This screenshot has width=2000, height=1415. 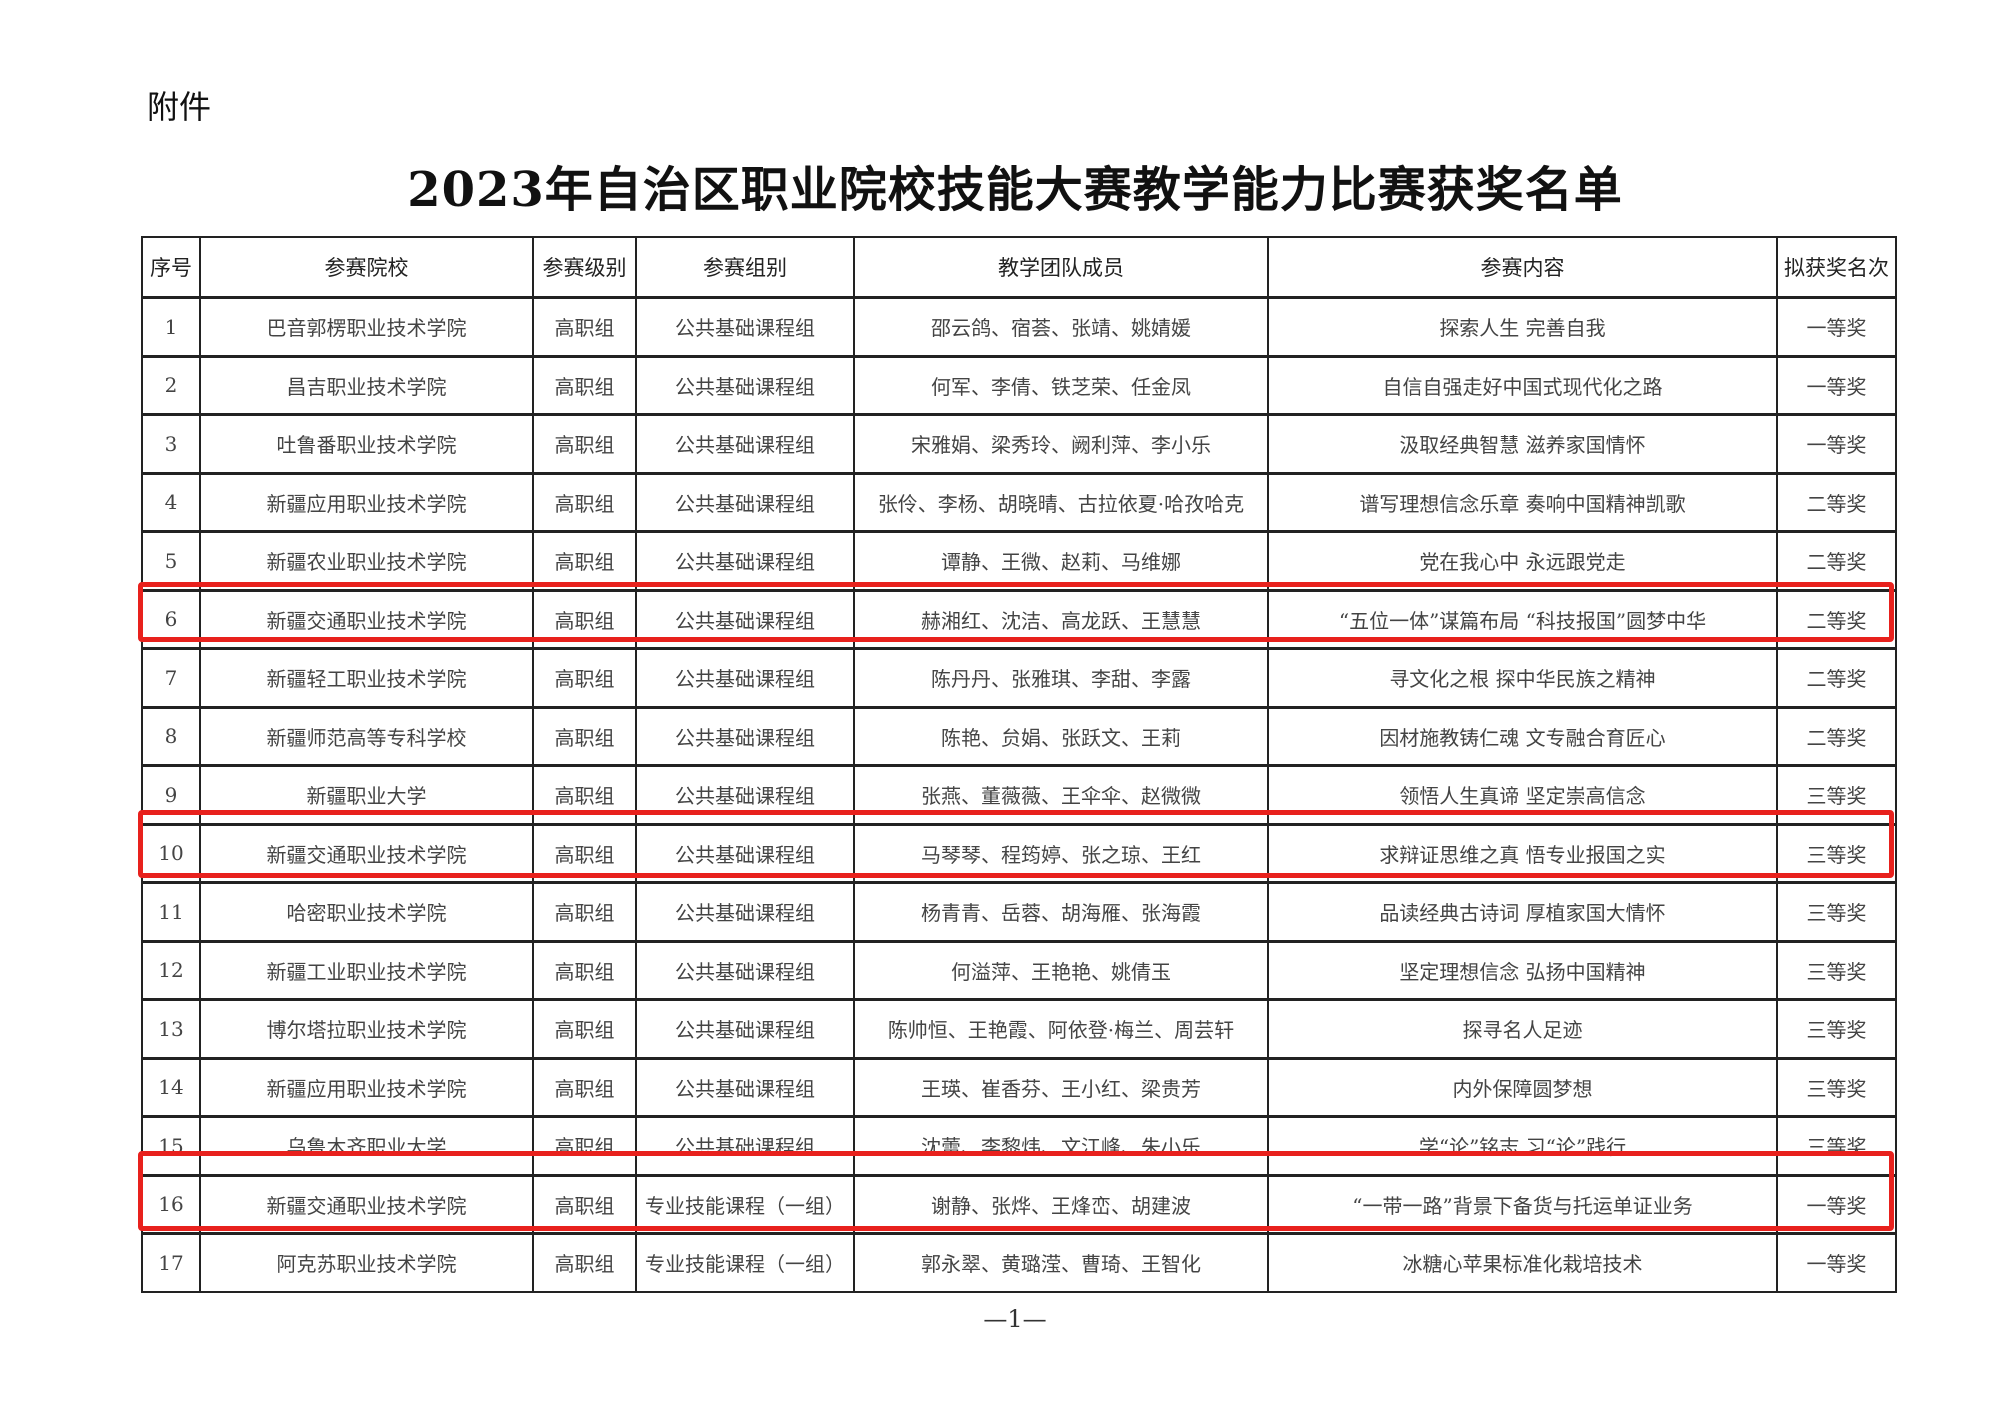 I want to click on cell-school: 昌吉职业技术学院, so click(x=366, y=385).